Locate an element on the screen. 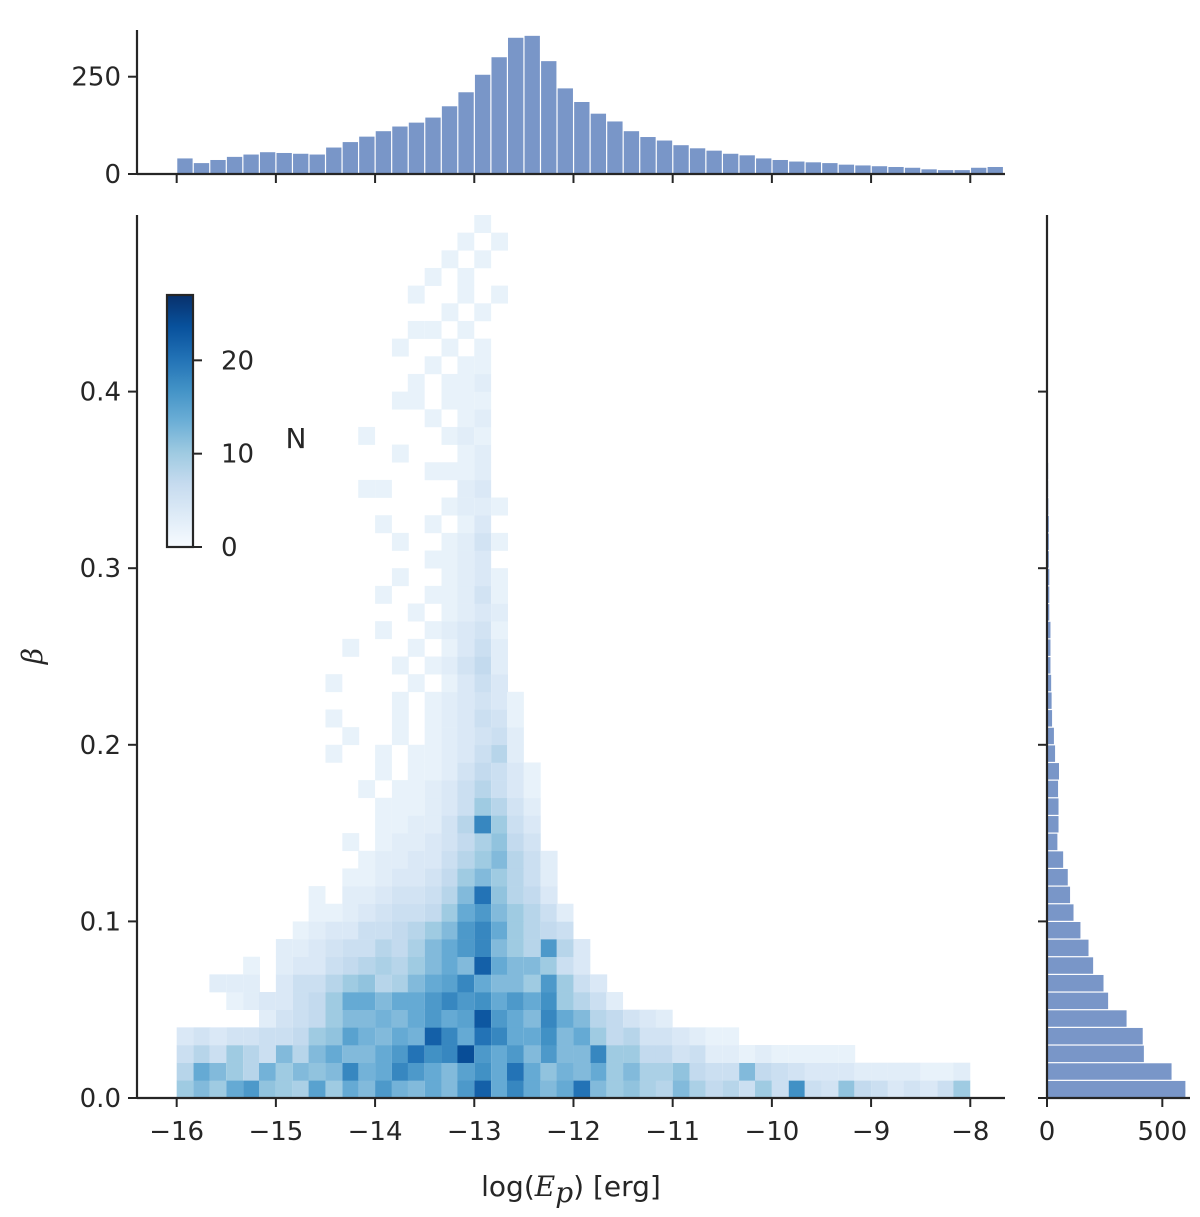  y-tick-label: 0.4 is located at coordinates (100, 393).